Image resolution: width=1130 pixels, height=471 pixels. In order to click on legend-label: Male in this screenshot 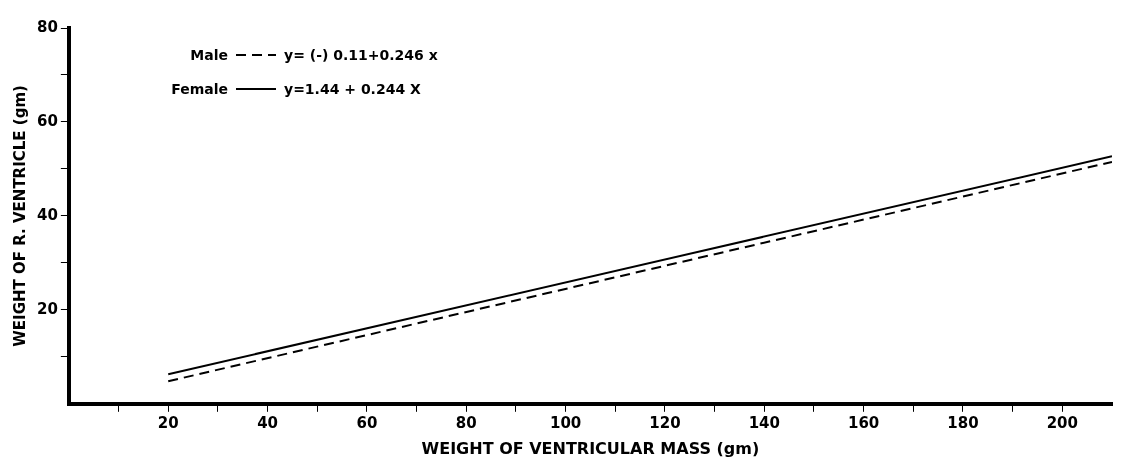, I will do `click(208, 55)`.